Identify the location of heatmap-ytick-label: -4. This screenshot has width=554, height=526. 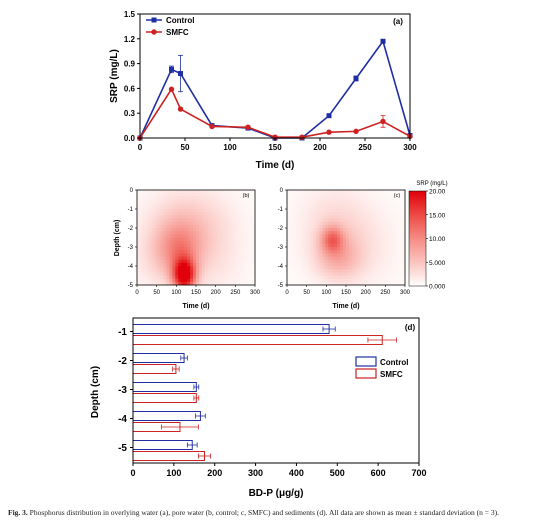
(131, 267).